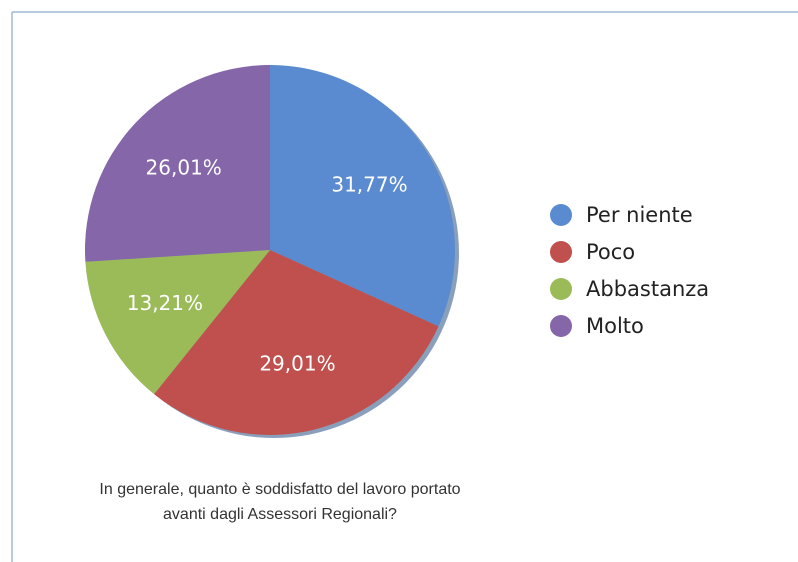 This screenshot has width=798, height=562. Describe the element at coordinates (297, 364) in the screenshot. I see `data-label: 29,01%` at that location.